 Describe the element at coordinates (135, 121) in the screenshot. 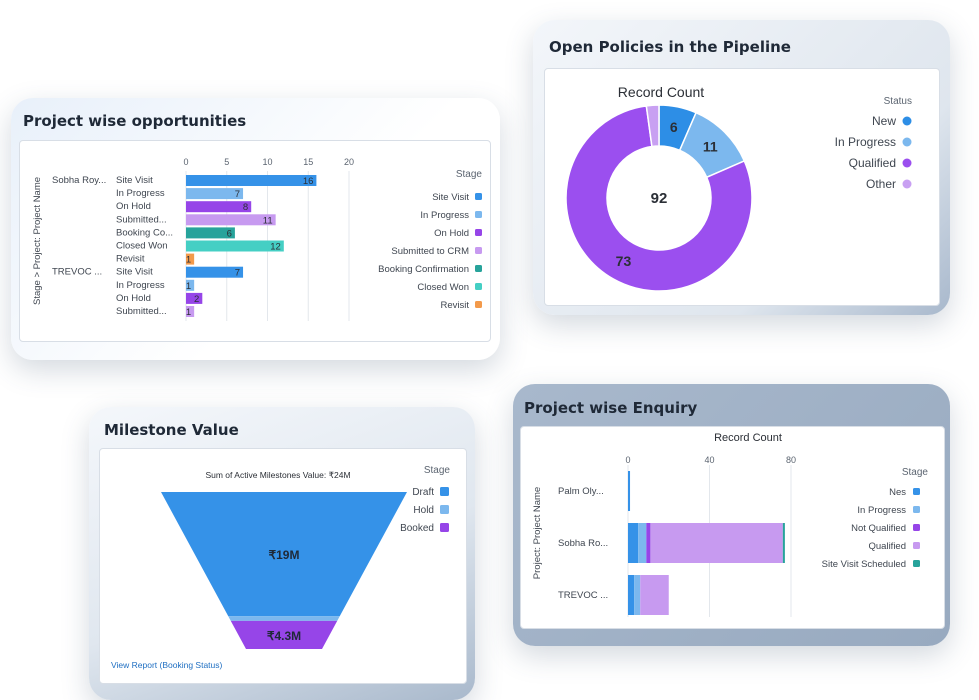

I see `card-title: Project wise opportunities` at that location.